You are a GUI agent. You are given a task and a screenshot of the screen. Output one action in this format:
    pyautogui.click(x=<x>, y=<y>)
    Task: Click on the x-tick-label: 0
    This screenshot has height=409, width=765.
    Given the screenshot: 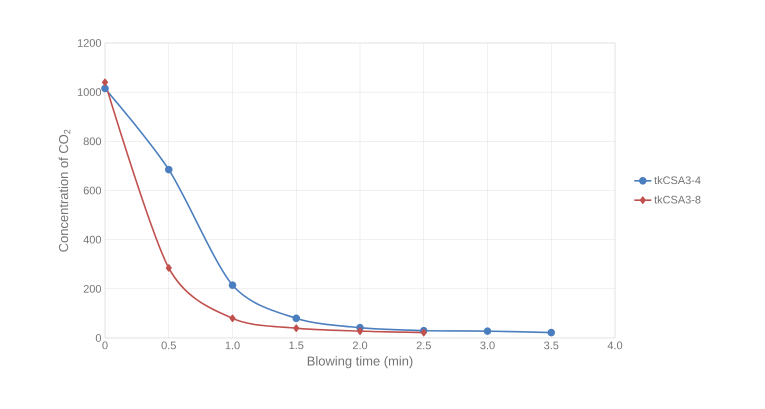 What is the action you would take?
    pyautogui.click(x=105, y=346)
    